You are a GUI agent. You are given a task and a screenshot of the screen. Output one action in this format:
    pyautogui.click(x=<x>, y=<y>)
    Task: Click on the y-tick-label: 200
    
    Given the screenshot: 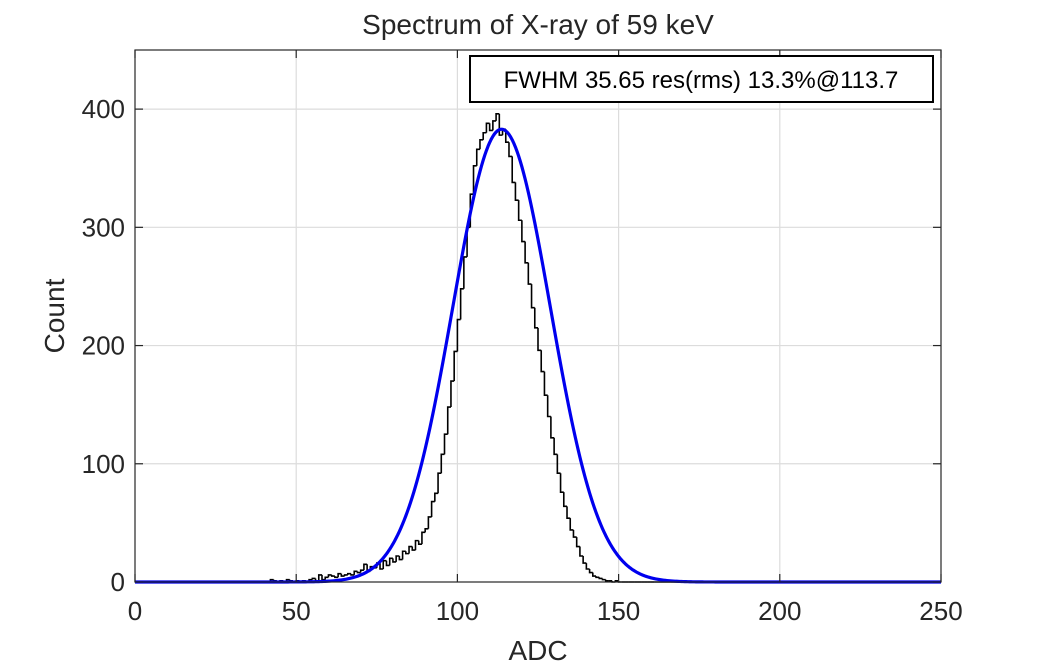 What is the action you would take?
    pyautogui.click(x=103, y=346)
    